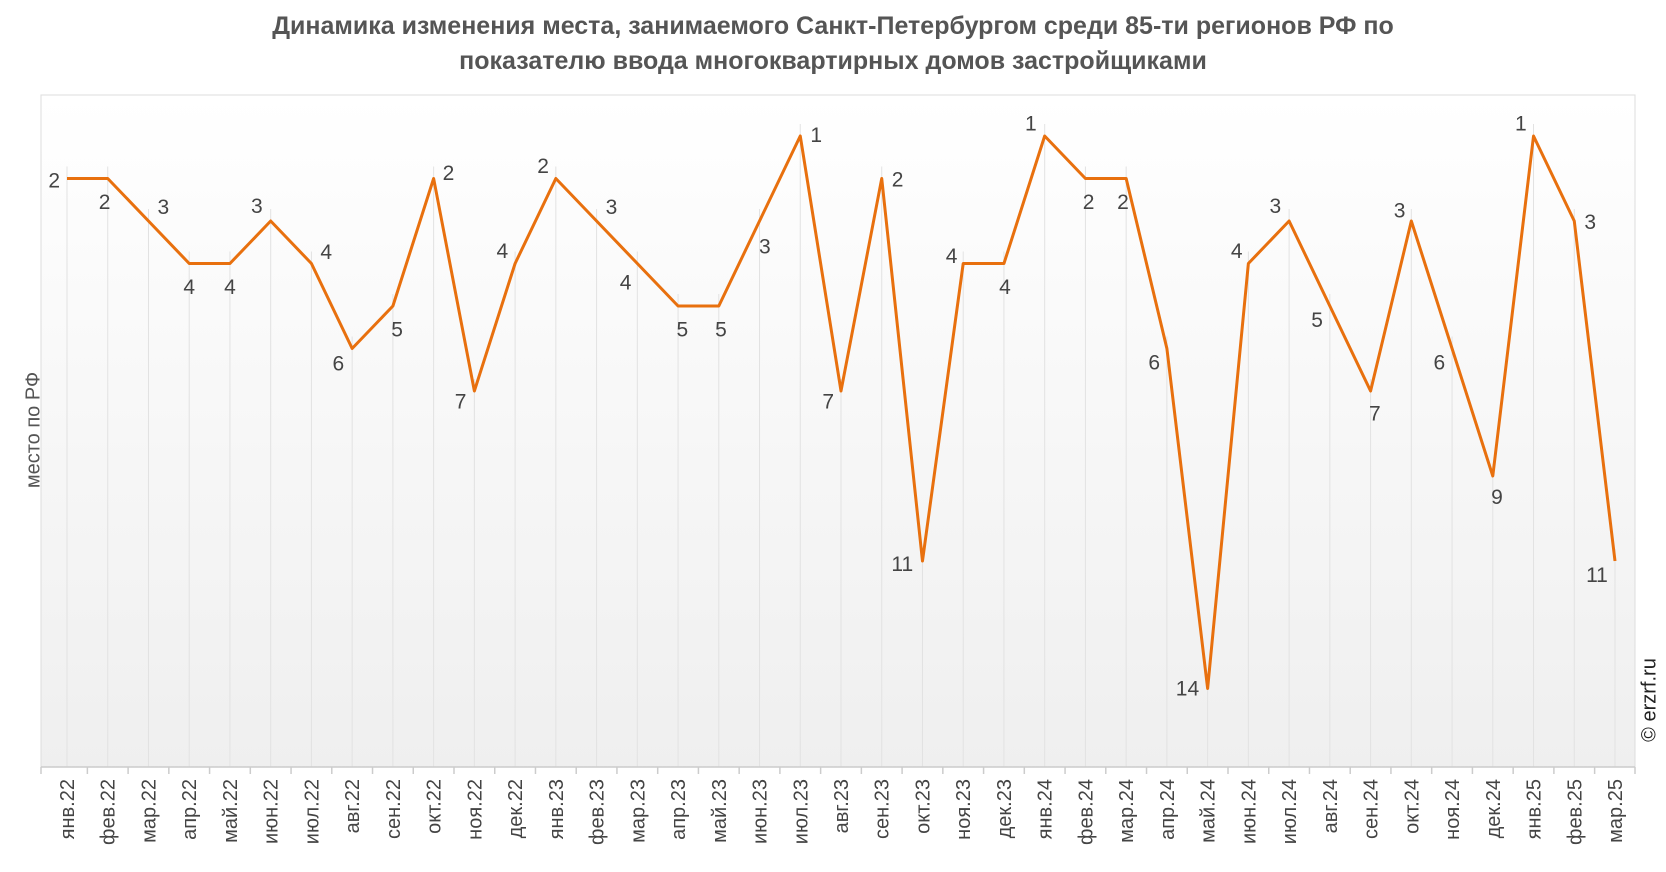  What do you see at coordinates (1616, 811) in the screenshot?
I see `x-tick-label: мар.25` at bounding box center [1616, 811].